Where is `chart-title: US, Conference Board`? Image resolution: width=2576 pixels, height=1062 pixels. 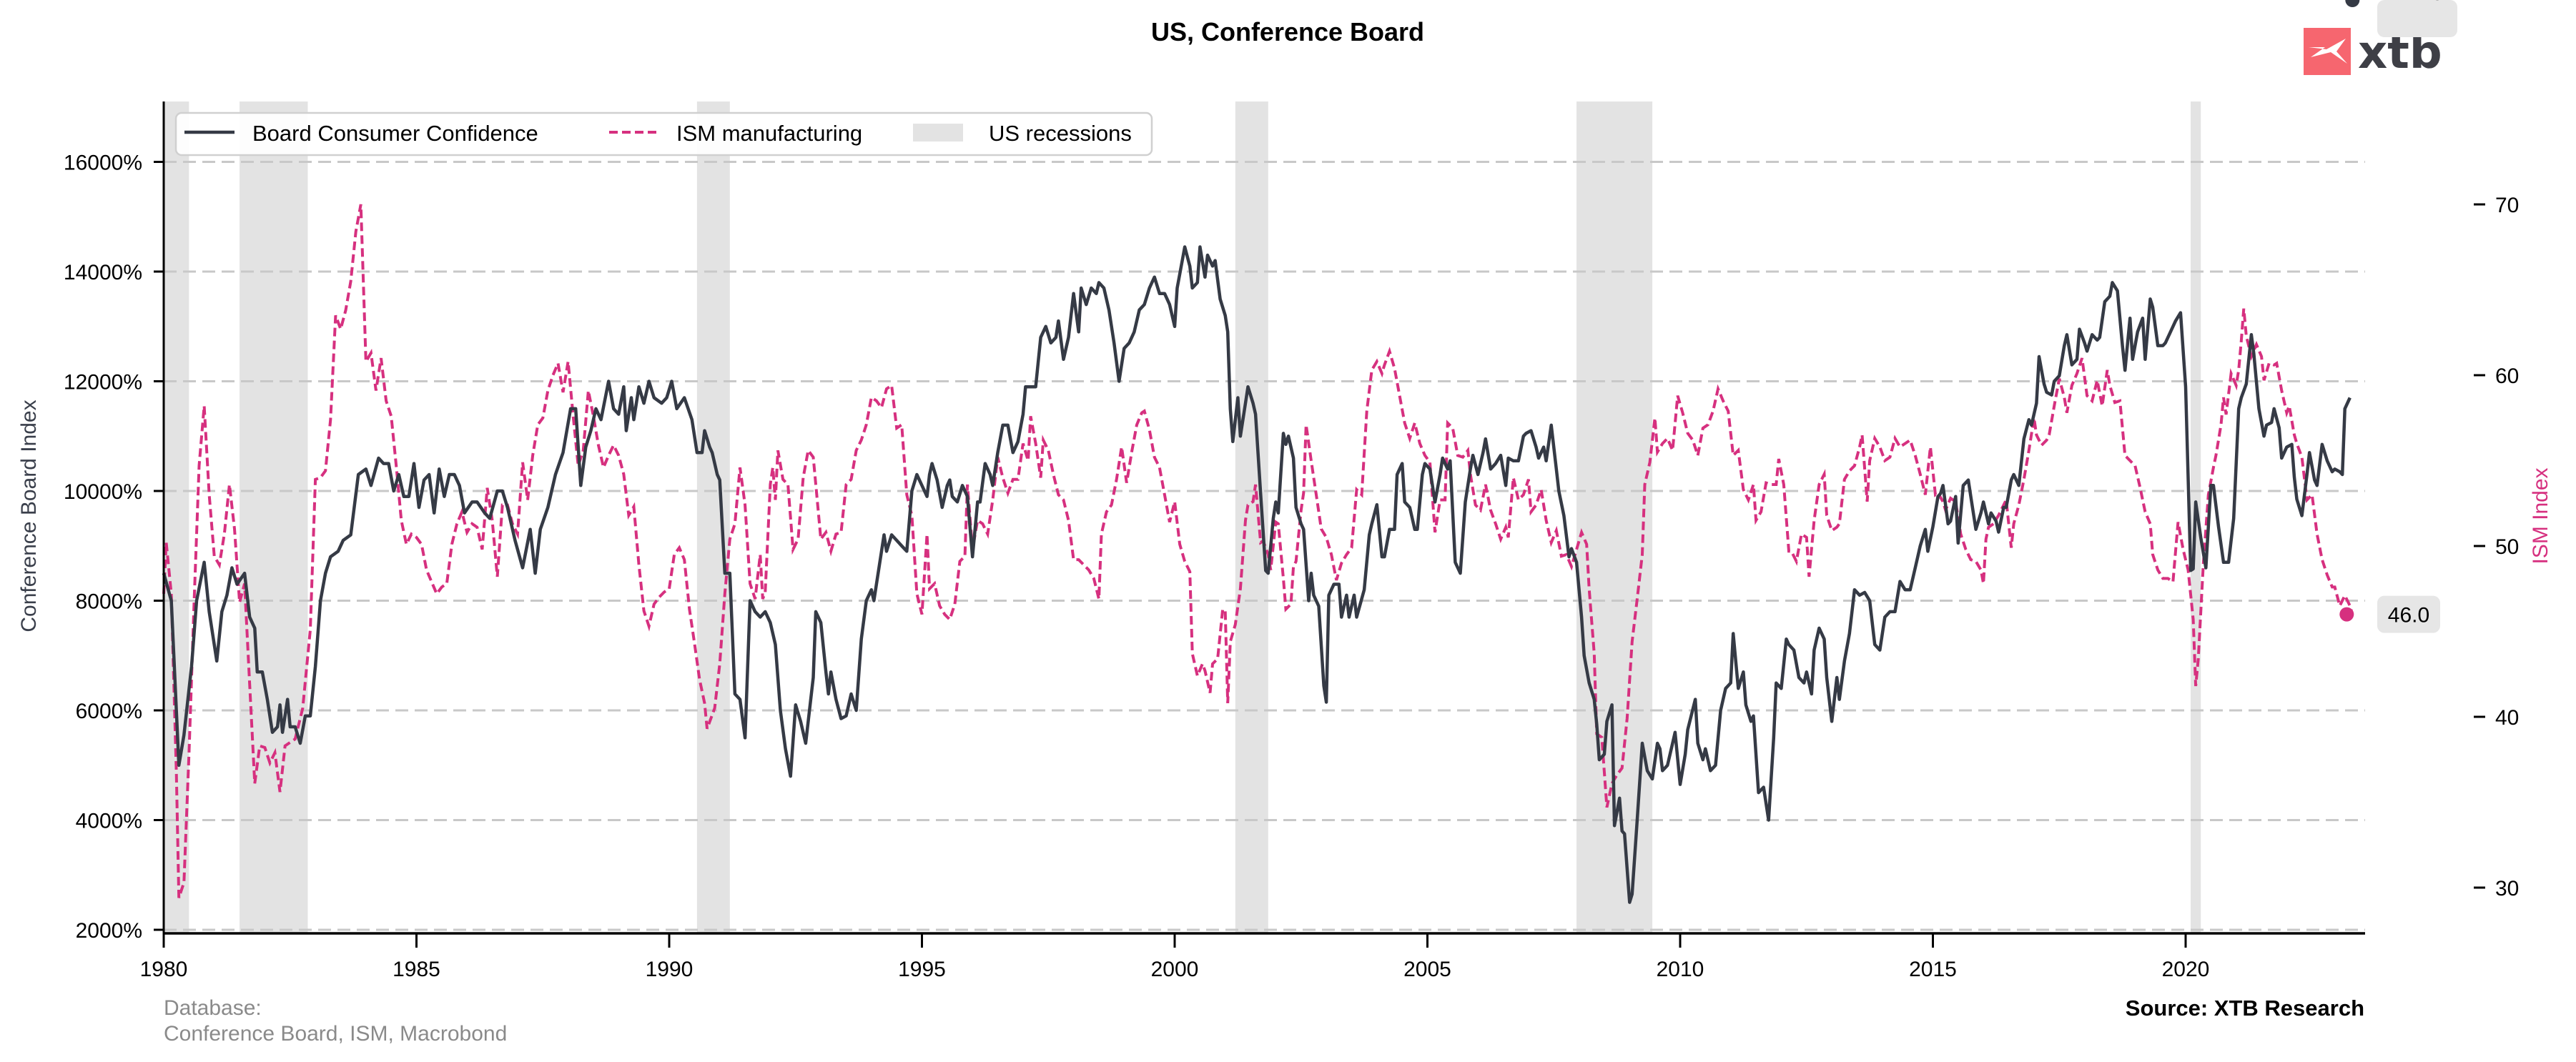 chart-title: US, Conference Board is located at coordinates (1287, 31).